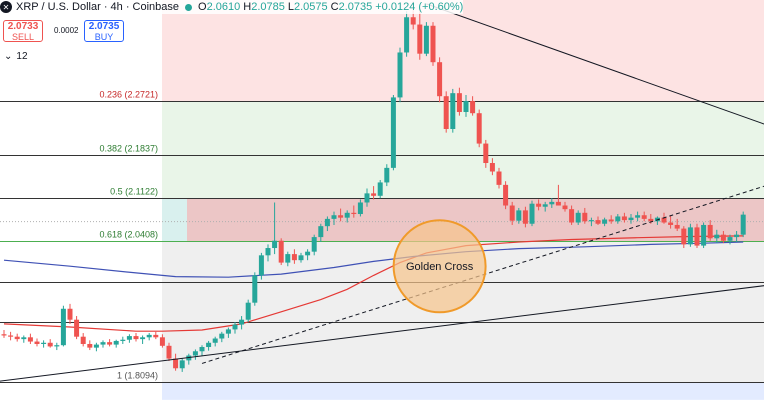  I want to click on fib-label-1: 0.382 (2.1837), so click(128, 149).